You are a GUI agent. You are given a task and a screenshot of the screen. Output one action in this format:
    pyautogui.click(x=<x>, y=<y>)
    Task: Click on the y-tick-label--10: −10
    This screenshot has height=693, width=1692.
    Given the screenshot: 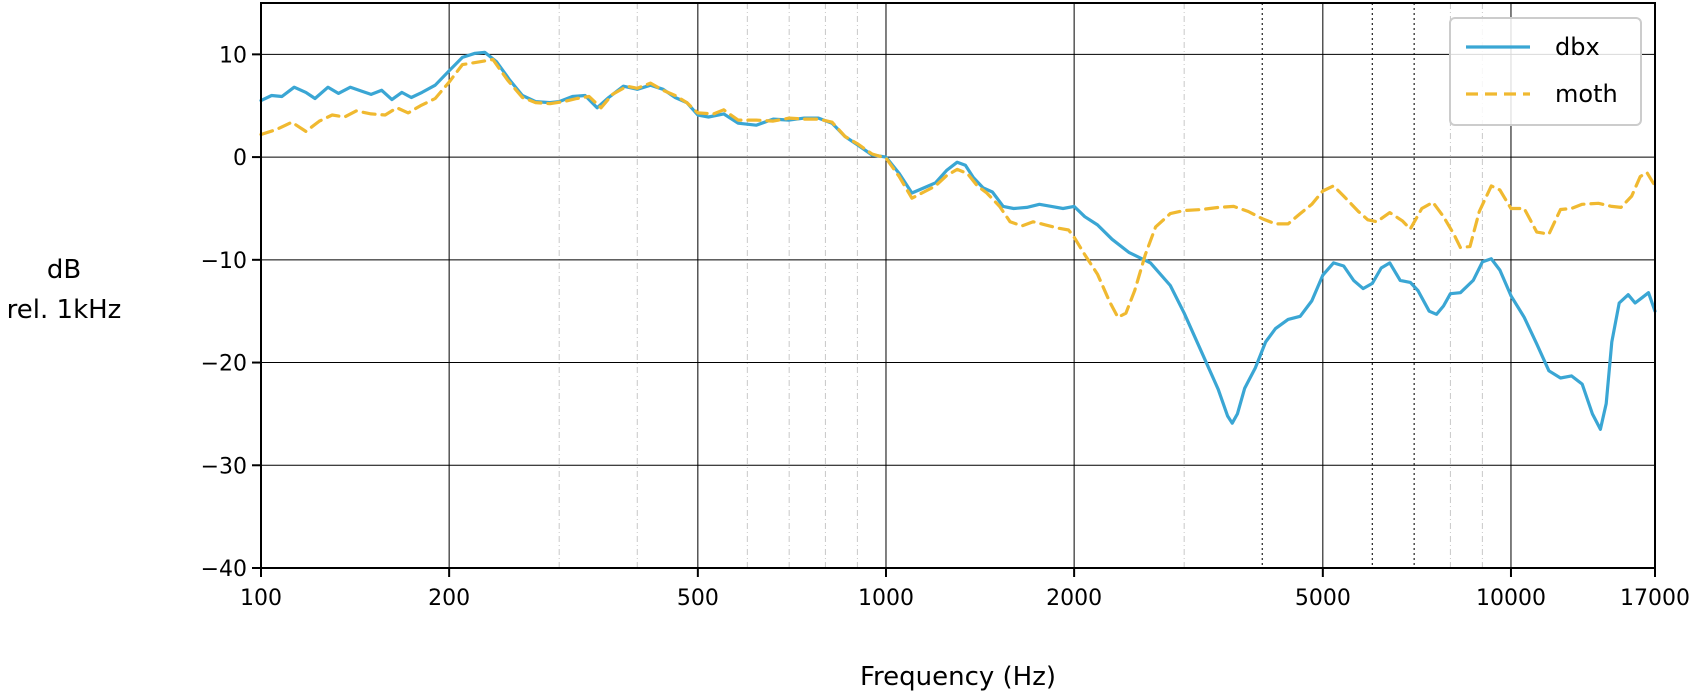 What is the action you would take?
    pyautogui.click(x=224, y=261)
    